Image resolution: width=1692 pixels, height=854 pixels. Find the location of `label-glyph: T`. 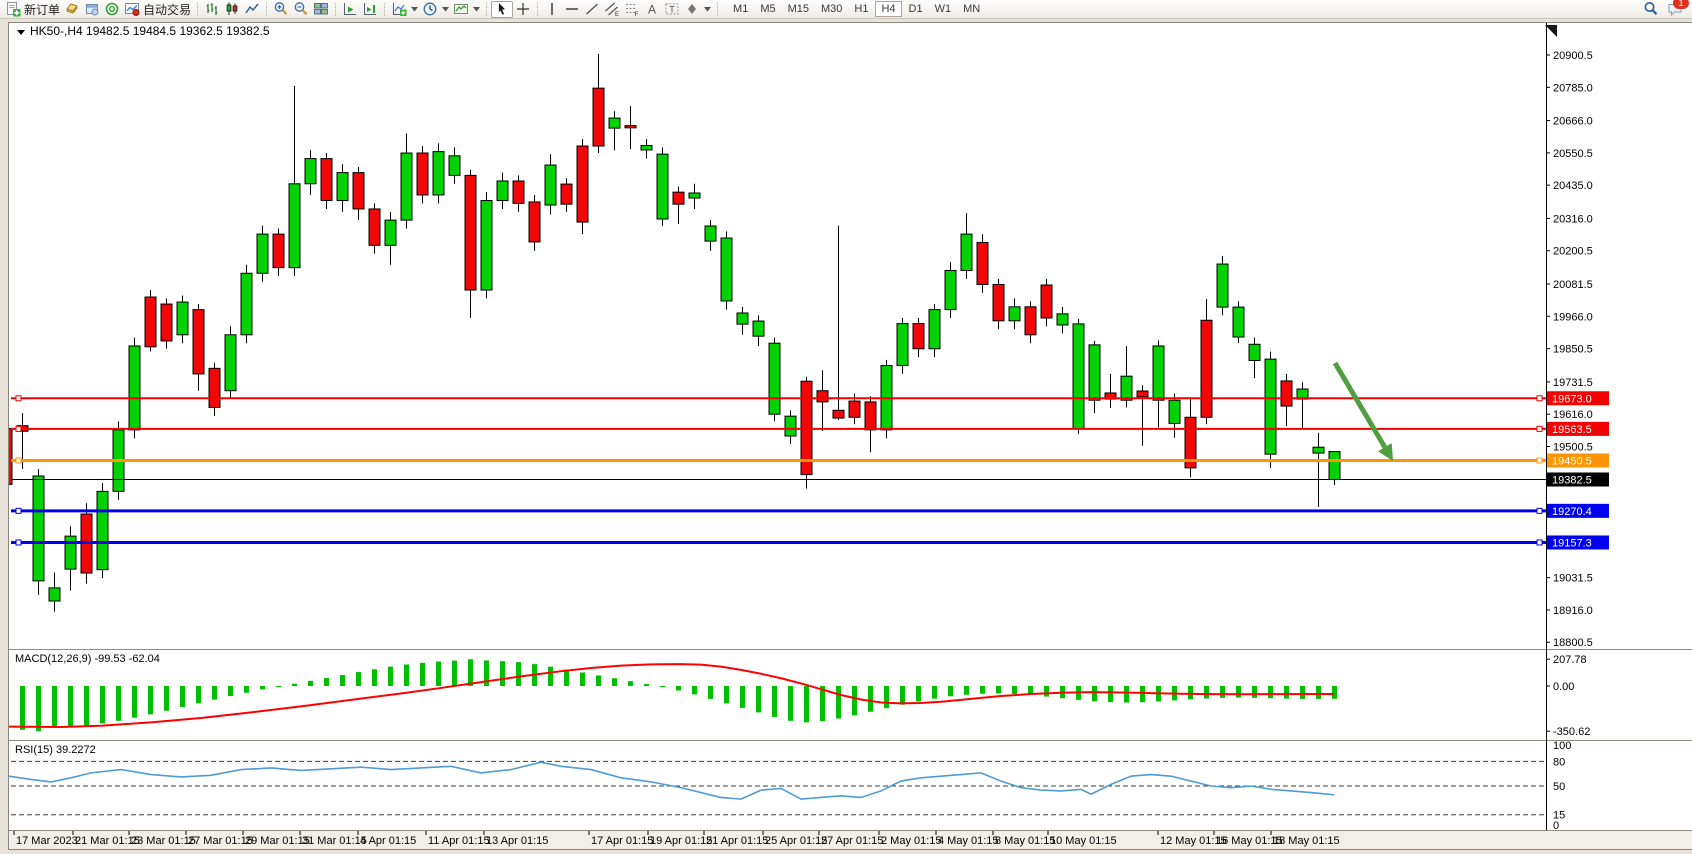

label-glyph: T is located at coordinates (672, 10).